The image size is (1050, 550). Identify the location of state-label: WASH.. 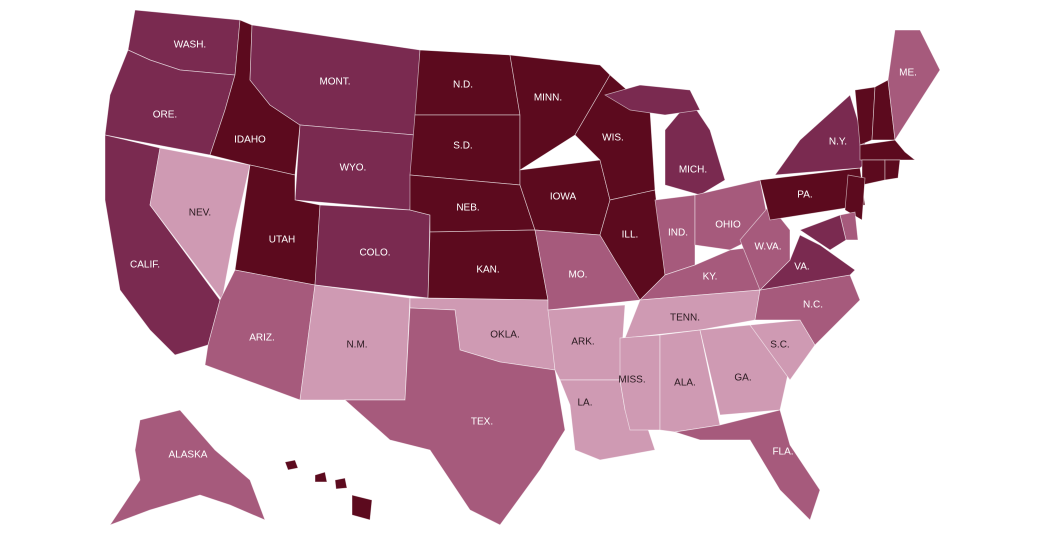
(190, 45).